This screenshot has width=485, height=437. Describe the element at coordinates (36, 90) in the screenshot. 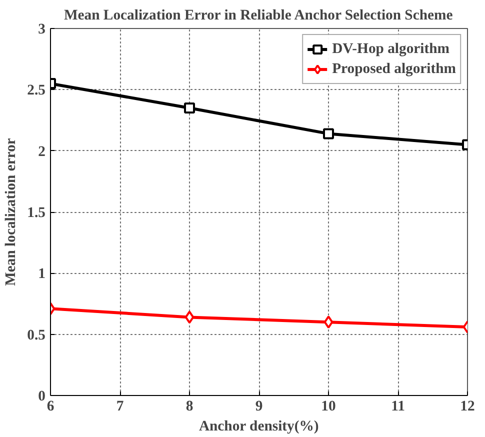

I see `y-tick-label: 2.5` at that location.